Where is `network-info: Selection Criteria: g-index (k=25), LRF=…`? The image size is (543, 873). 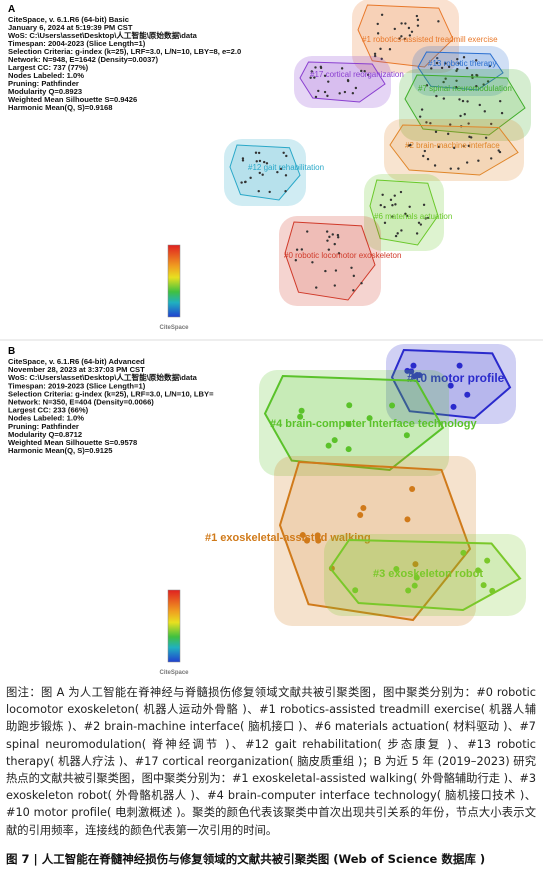 network-info: Selection Criteria: g-index (k=25), LRF=… is located at coordinates (111, 393).